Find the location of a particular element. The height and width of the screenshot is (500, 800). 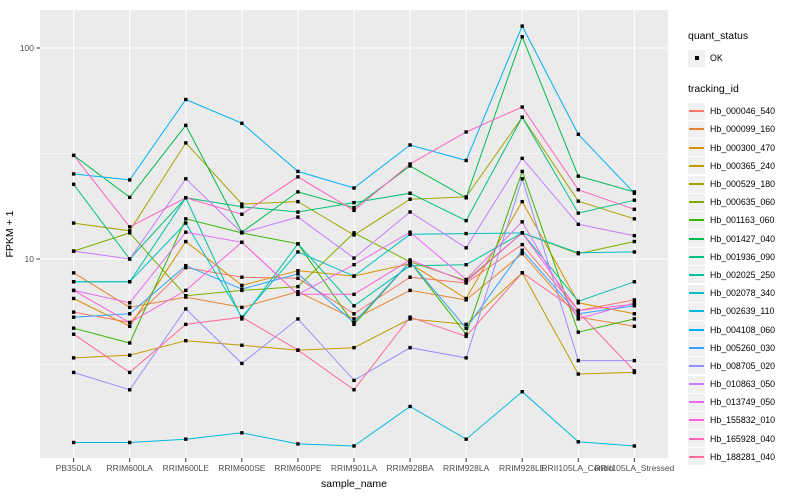

legend-item-quant-ok: OK is located at coordinates (744, 58).